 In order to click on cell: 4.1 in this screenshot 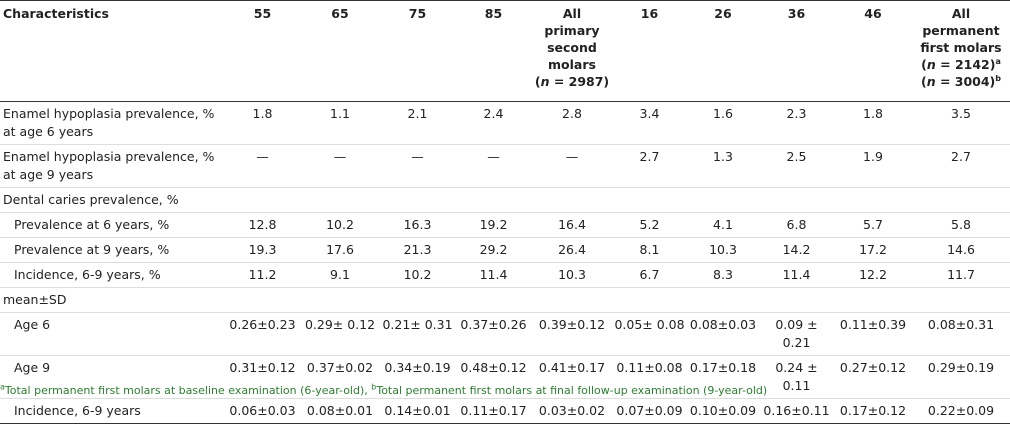, I will do `click(723, 225)`.